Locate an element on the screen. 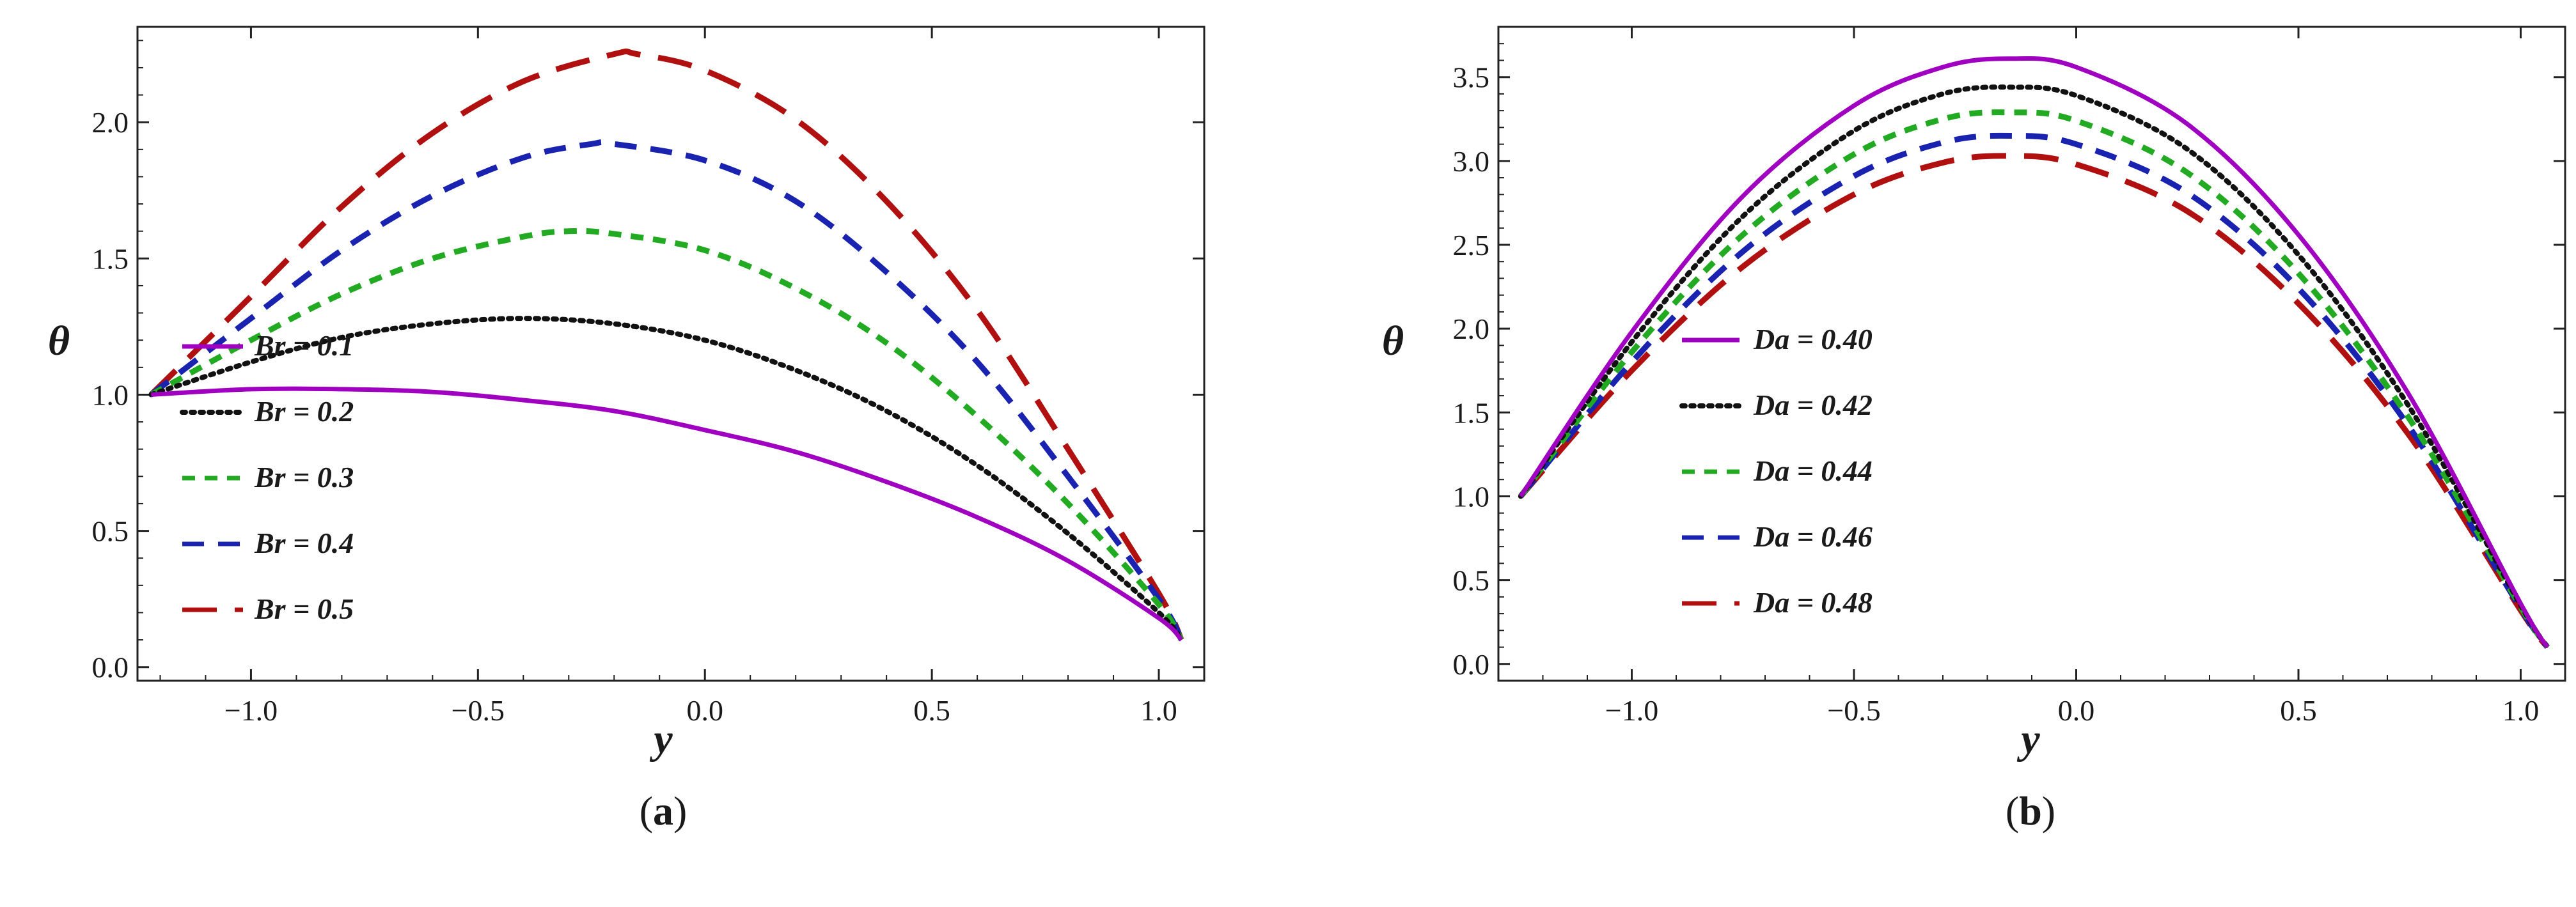 The width and height of the screenshot is (2576, 907). legend-label: Da = 0.46 is located at coordinates (1813, 536).